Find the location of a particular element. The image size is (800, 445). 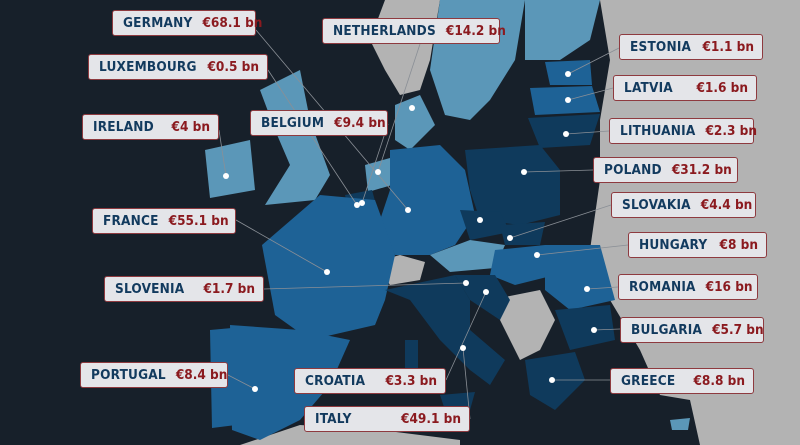

poland is located at coordinates (512, 185).